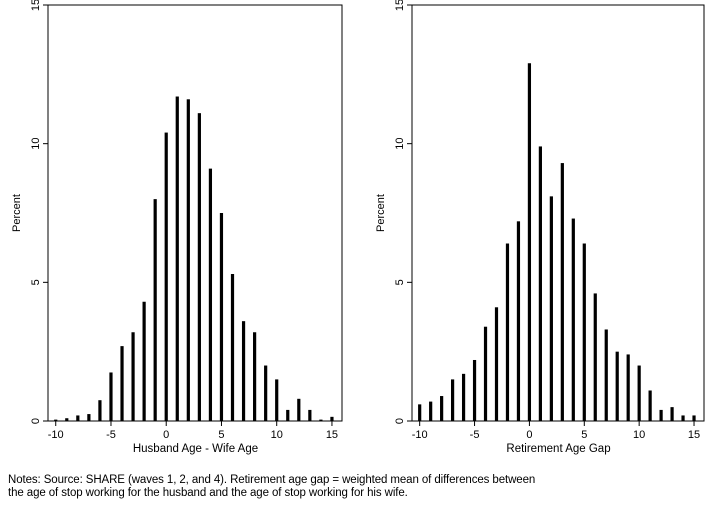 The image size is (705, 509). Describe the element at coordinates (195, 449) in the screenshot. I see `x-axis-label: Husband Age - Wife Age` at that location.